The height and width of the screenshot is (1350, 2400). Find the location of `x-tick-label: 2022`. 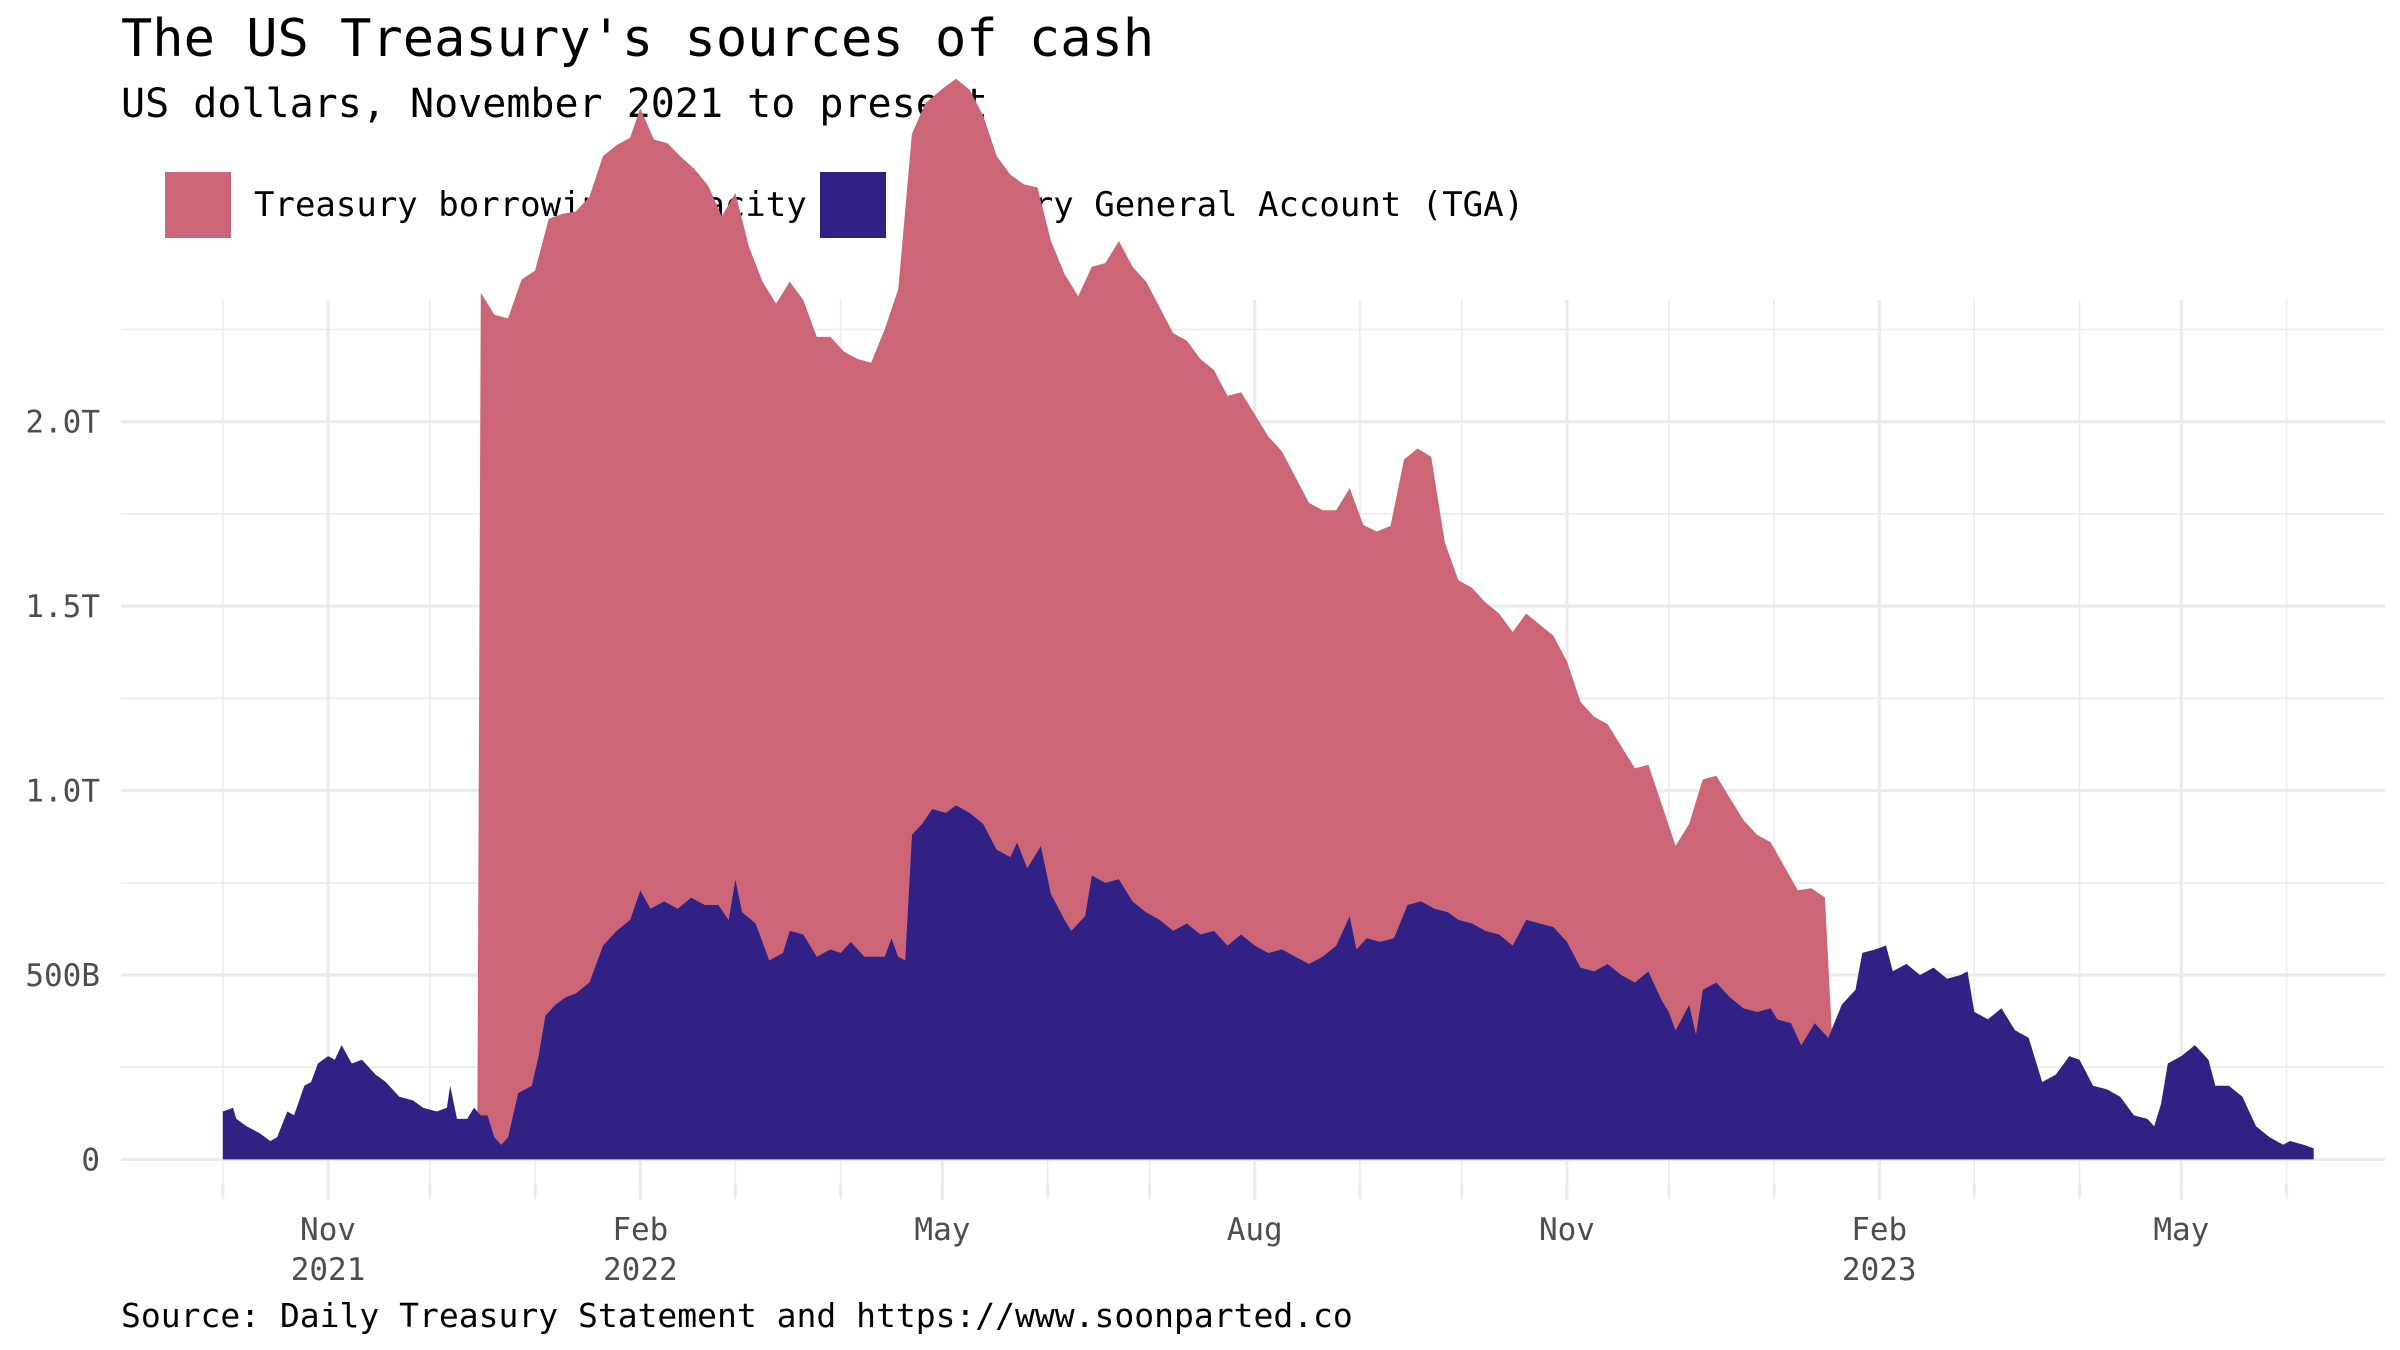

x-tick-label: 2022 is located at coordinates (640, 1270).